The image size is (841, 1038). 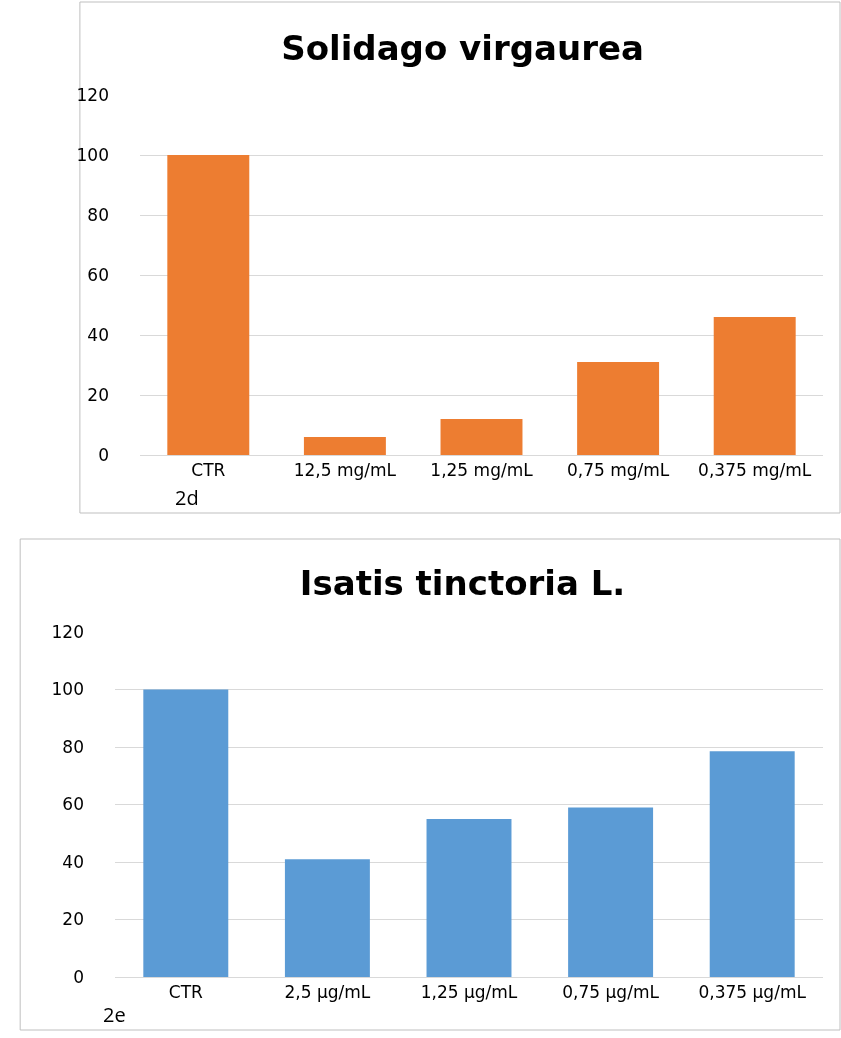 What do you see at coordinates (327, 992) in the screenshot?
I see `x-tick-label: 2,5 µg/mL` at bounding box center [327, 992].